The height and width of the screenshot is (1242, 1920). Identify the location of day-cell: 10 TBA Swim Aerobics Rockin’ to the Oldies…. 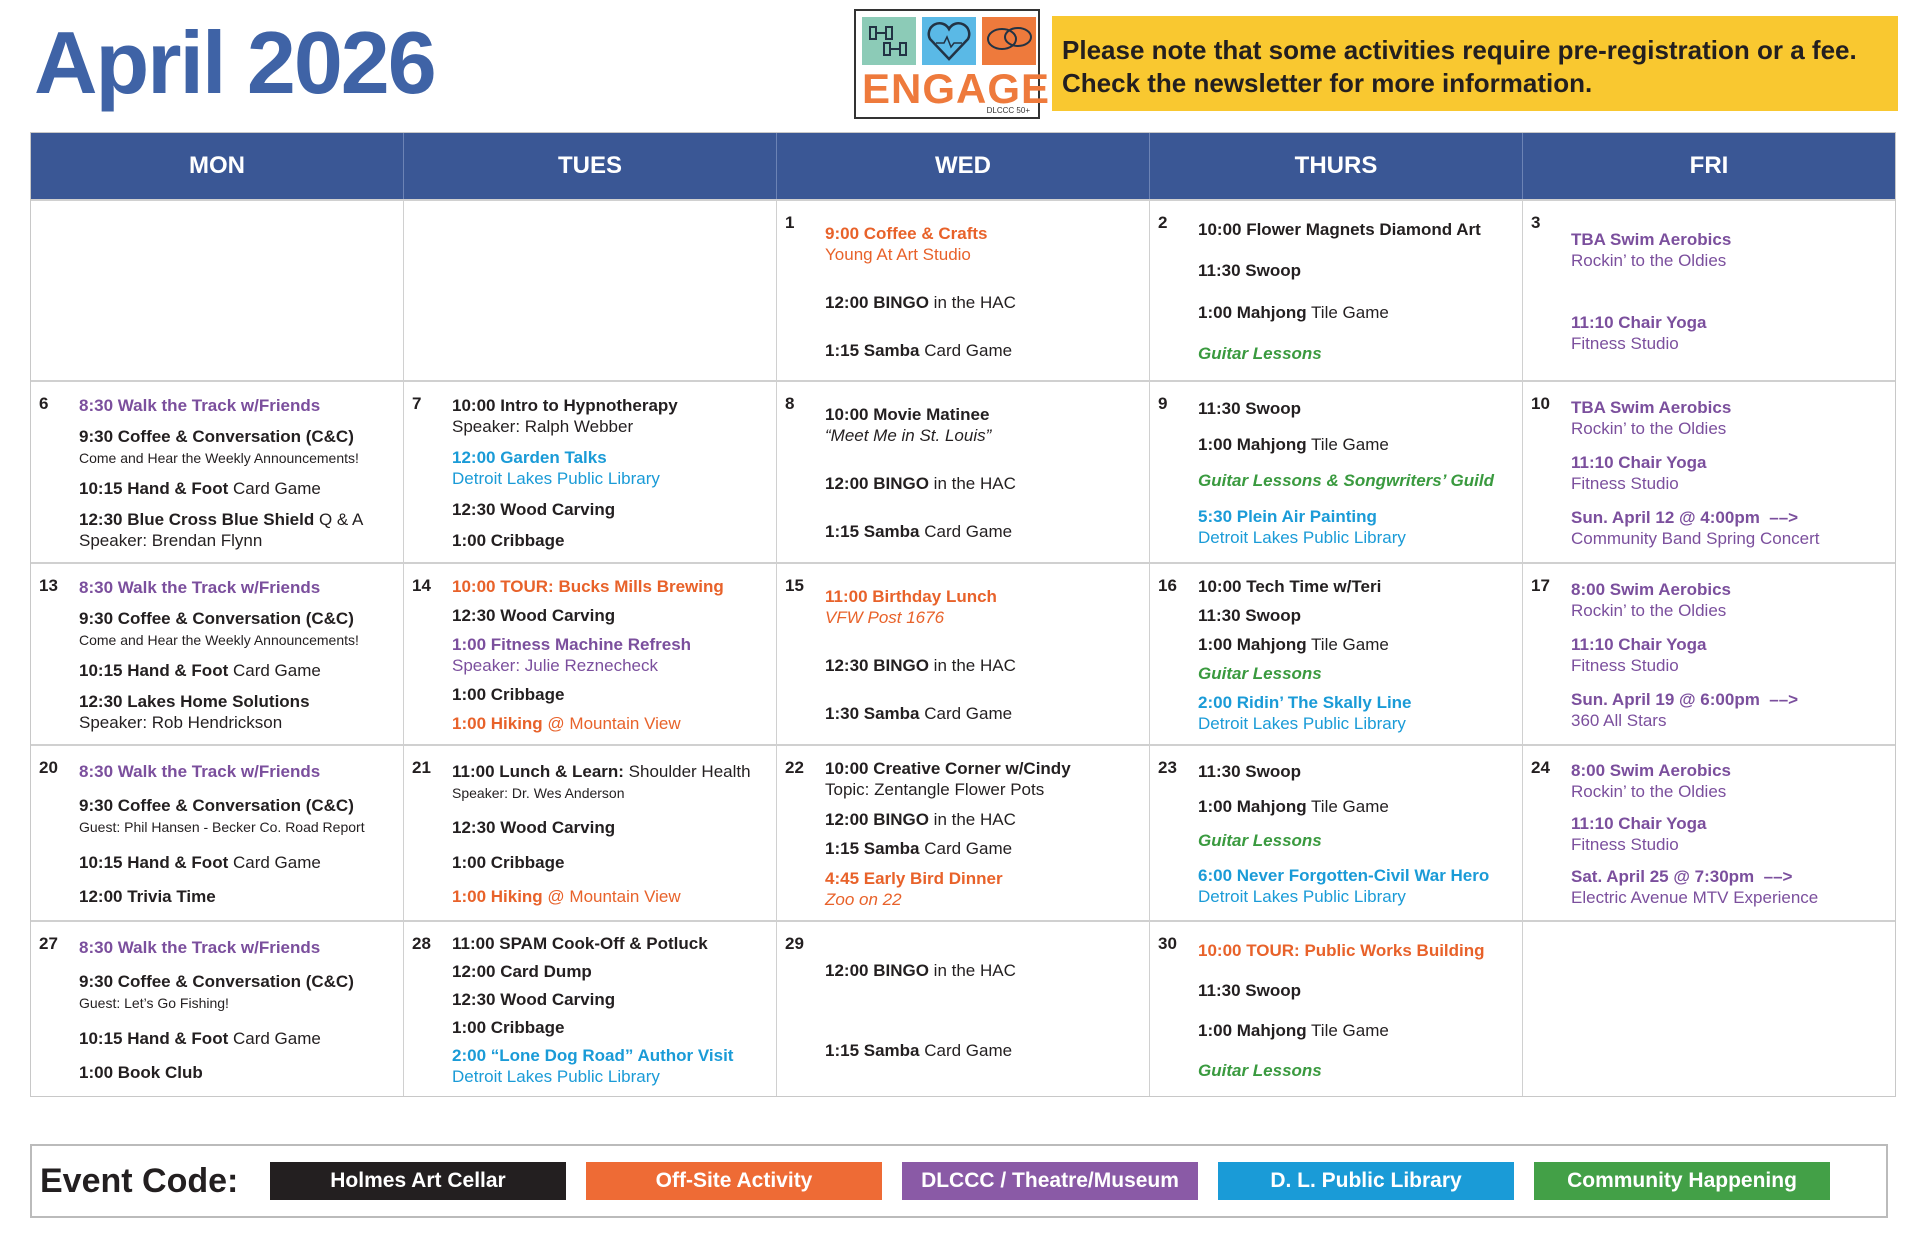
(1709, 472).